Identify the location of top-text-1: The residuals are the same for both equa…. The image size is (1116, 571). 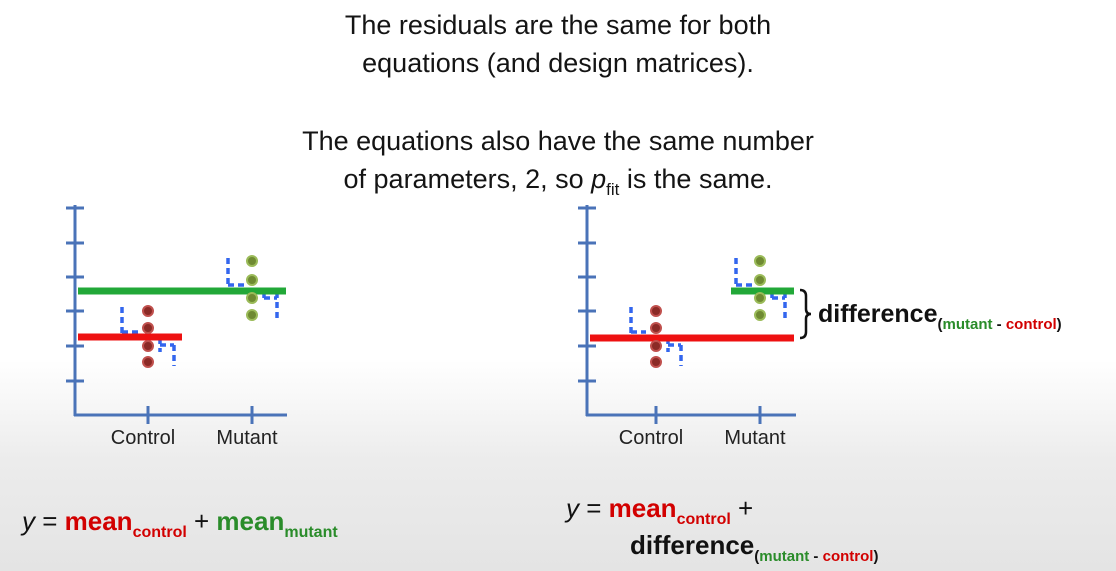
(558, 44).